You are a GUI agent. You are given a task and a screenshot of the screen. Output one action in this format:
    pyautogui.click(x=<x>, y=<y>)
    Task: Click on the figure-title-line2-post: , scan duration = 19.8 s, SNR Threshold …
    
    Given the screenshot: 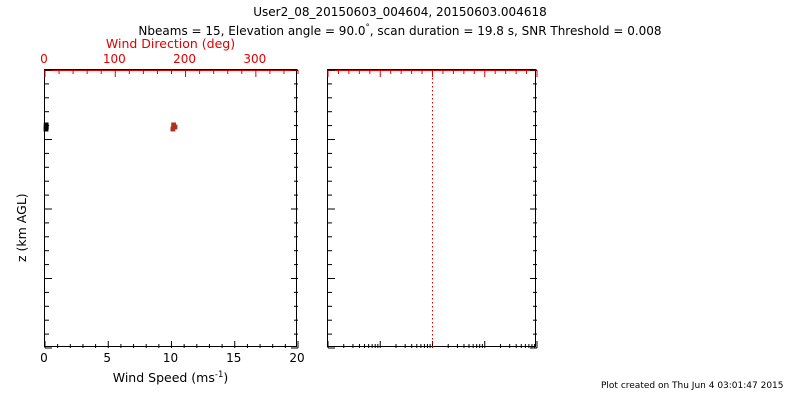 What is the action you would take?
    pyautogui.click(x=515, y=31)
    